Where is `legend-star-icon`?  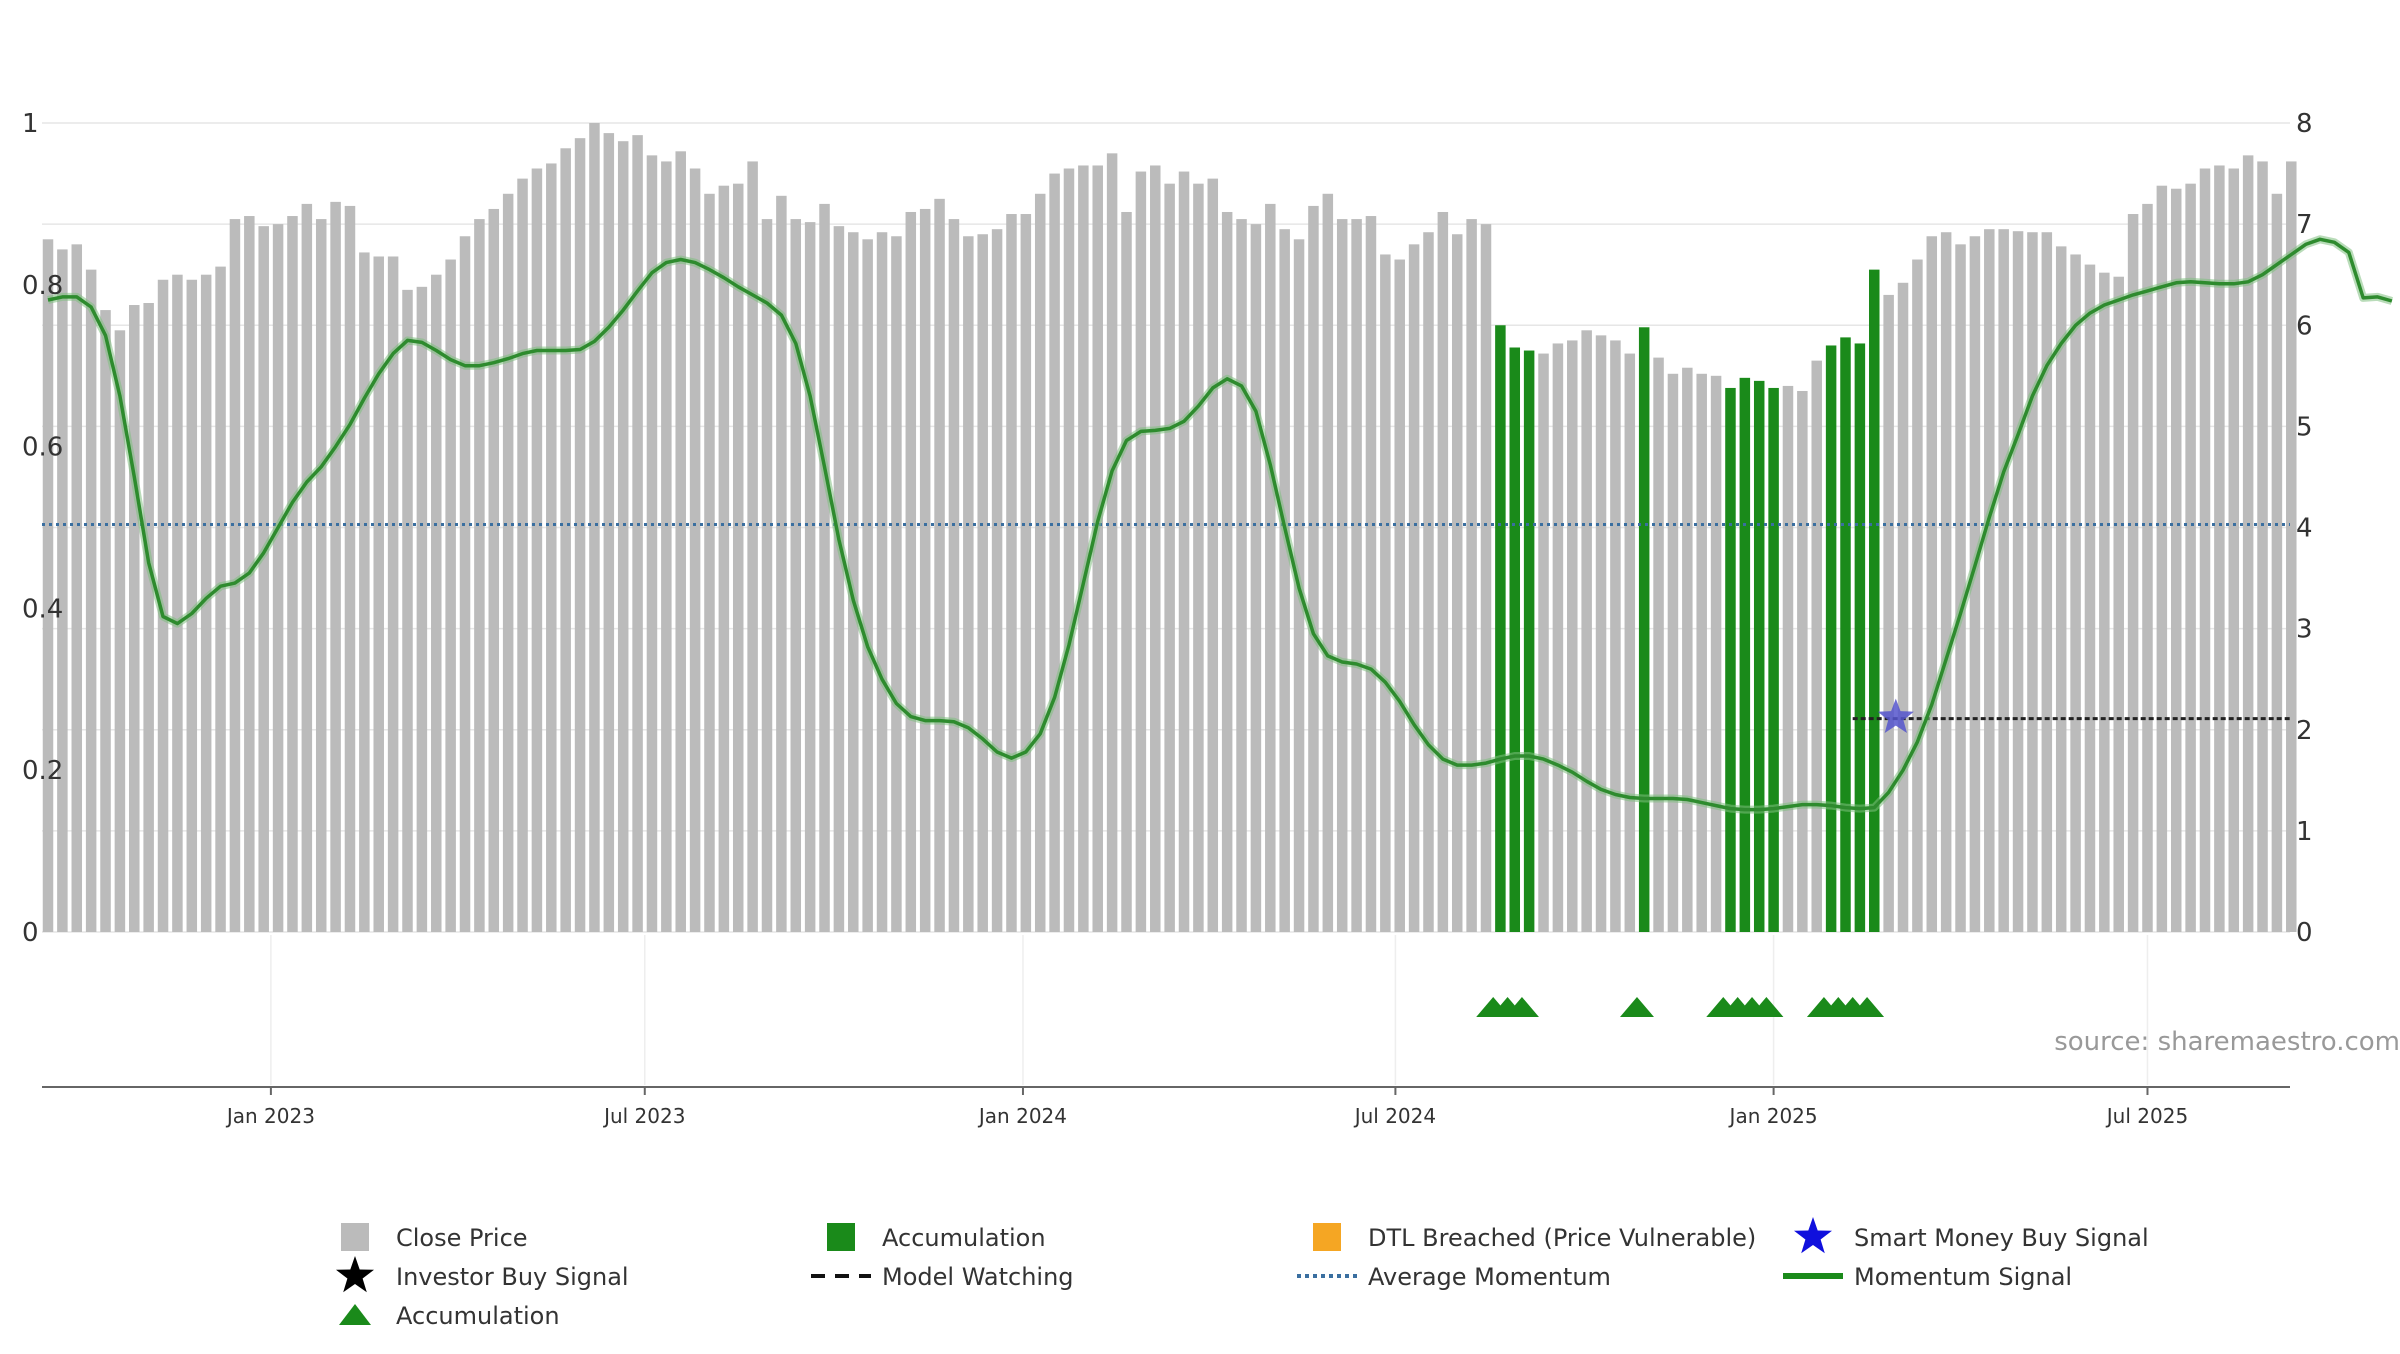 legend-star-icon is located at coordinates (1813, 1235).